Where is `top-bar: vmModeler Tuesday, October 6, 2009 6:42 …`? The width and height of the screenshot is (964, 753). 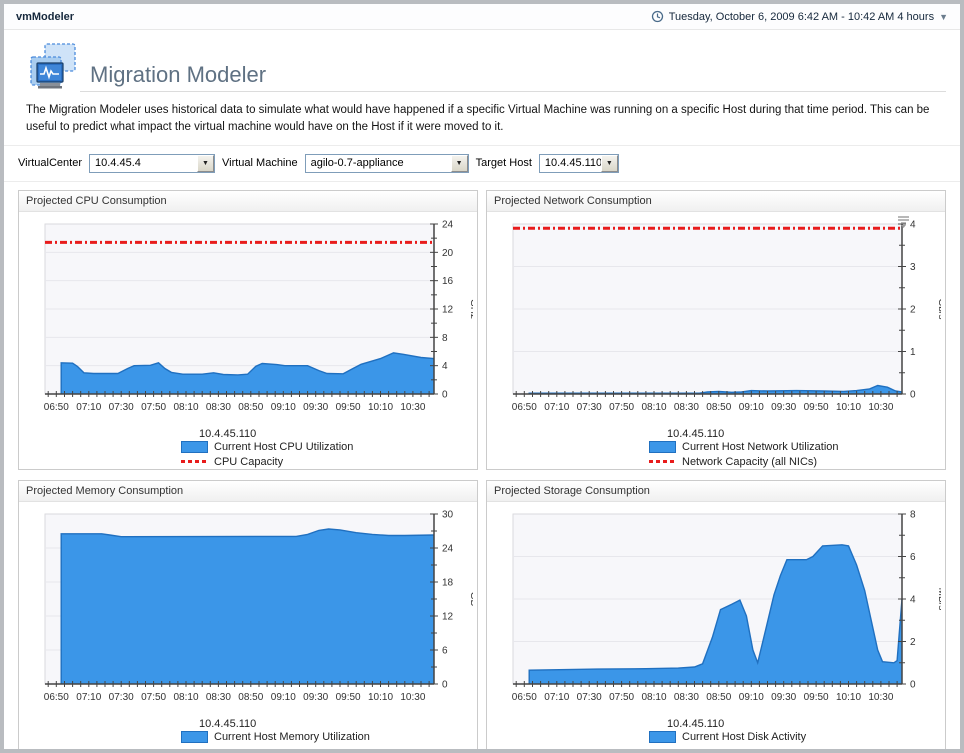
top-bar: vmModeler Tuesday, October 6, 2009 6:42 … is located at coordinates (482, 17).